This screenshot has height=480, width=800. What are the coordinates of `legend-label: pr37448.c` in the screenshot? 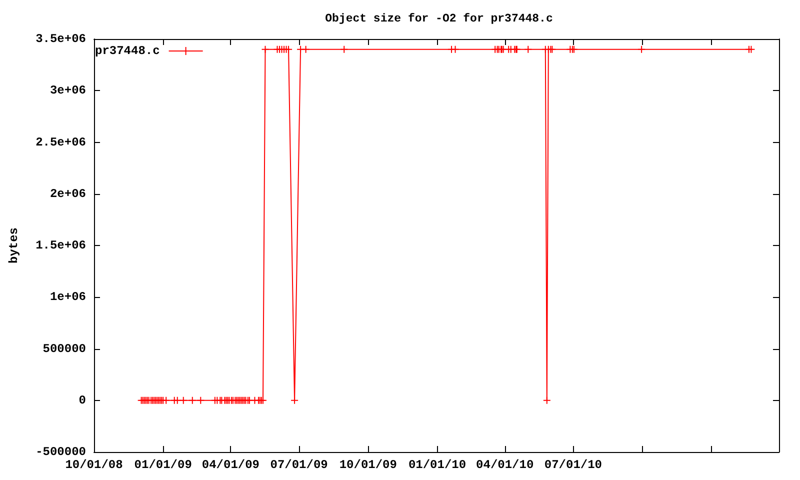 It's located at (127, 51).